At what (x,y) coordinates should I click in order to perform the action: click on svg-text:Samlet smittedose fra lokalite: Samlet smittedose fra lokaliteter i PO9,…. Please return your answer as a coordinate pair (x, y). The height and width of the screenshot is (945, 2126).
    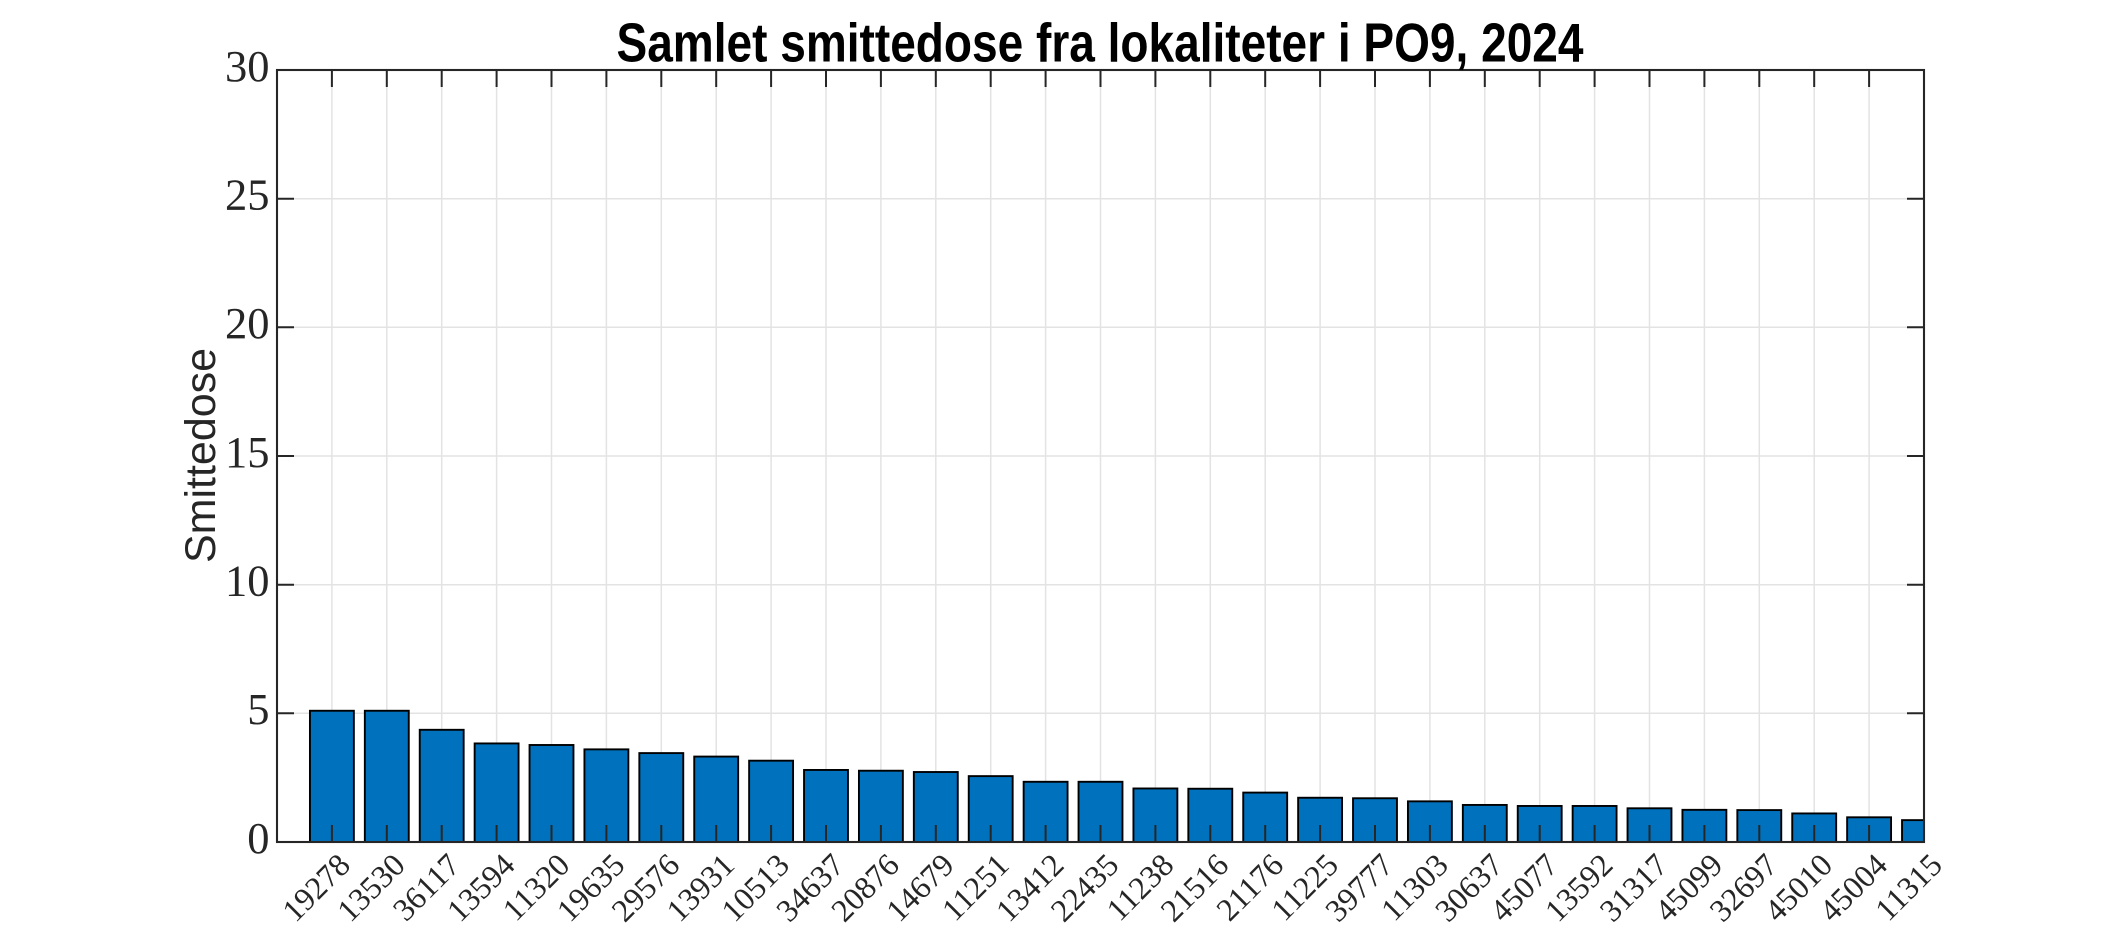
    Looking at the image, I should click on (1101, 43).